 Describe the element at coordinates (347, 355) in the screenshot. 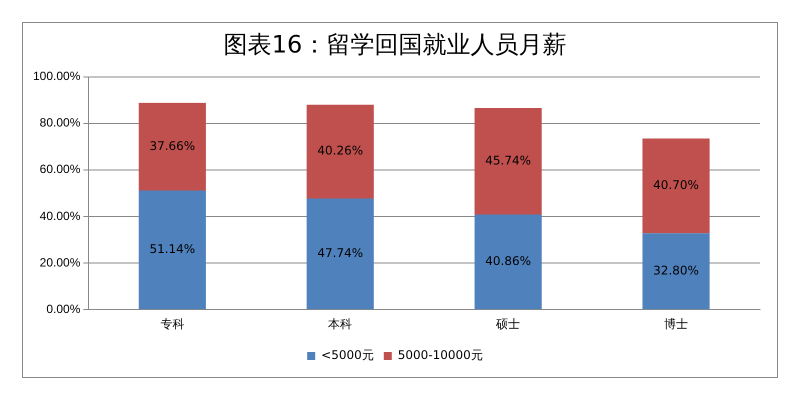

I see `legend-label: <5000元` at that location.